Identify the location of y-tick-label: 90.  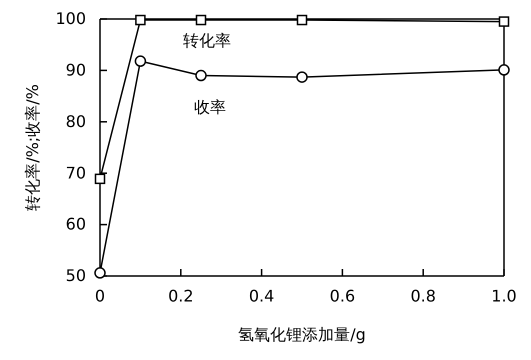
(76, 70).